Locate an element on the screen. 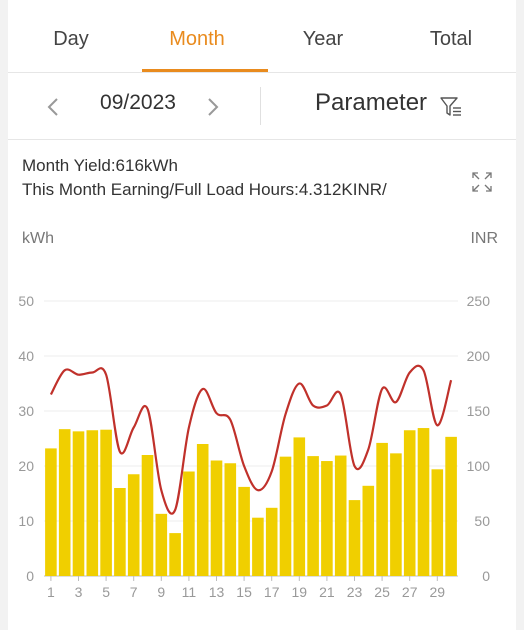 This screenshot has width=524, height=630. x-tick-label: 3 is located at coordinates (79, 592).